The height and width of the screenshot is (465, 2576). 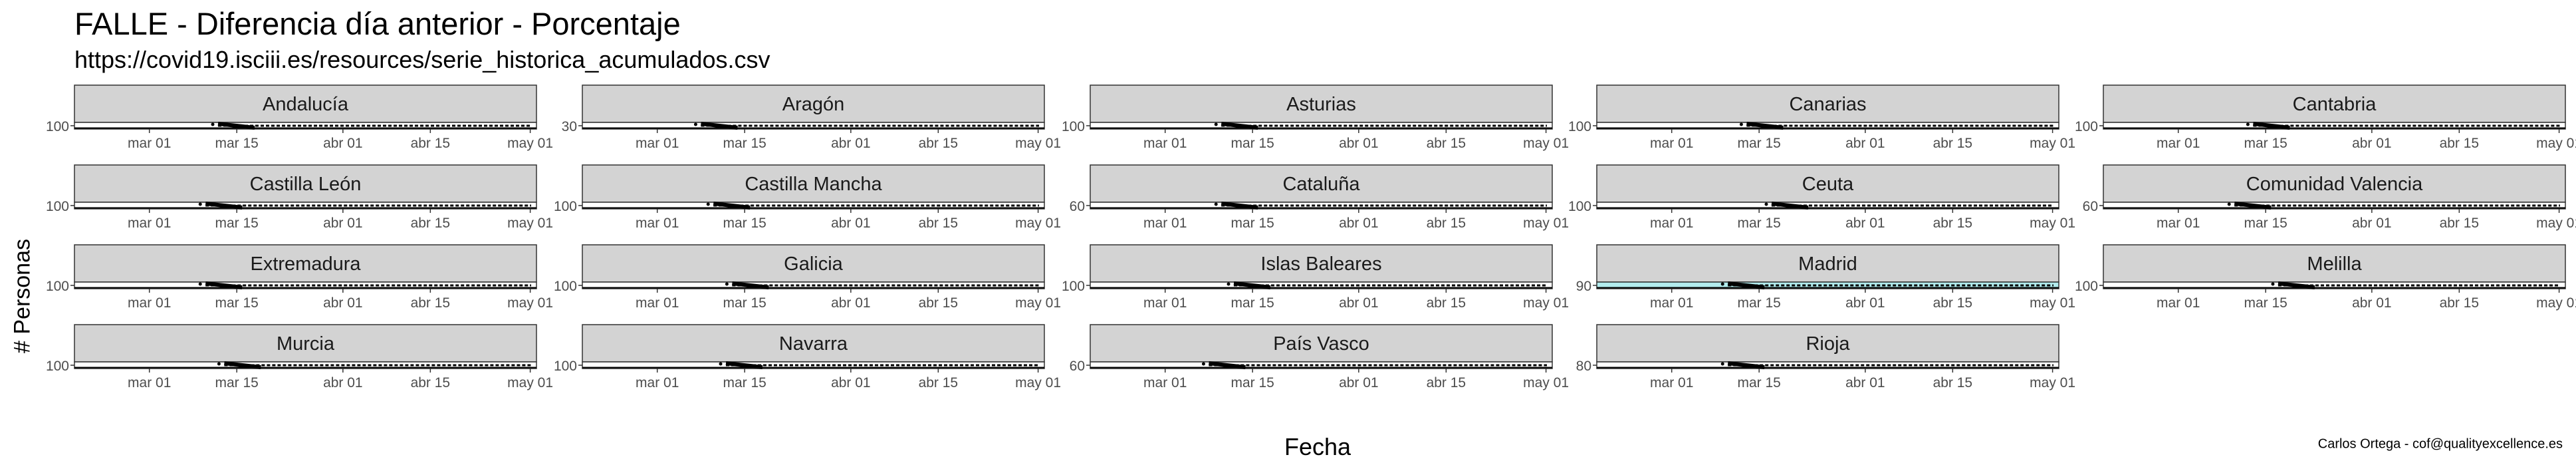 What do you see at coordinates (1216, 124) in the screenshot?
I see `series-point-asturias` at bounding box center [1216, 124].